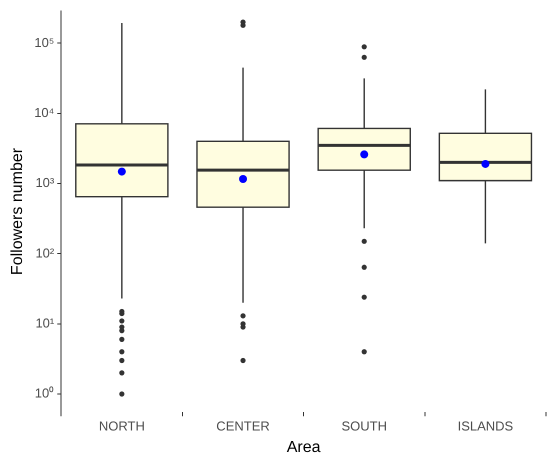 The width and height of the screenshot is (550, 461). What do you see at coordinates (303, 447) in the screenshot?
I see `x-axis-title: Area` at bounding box center [303, 447].